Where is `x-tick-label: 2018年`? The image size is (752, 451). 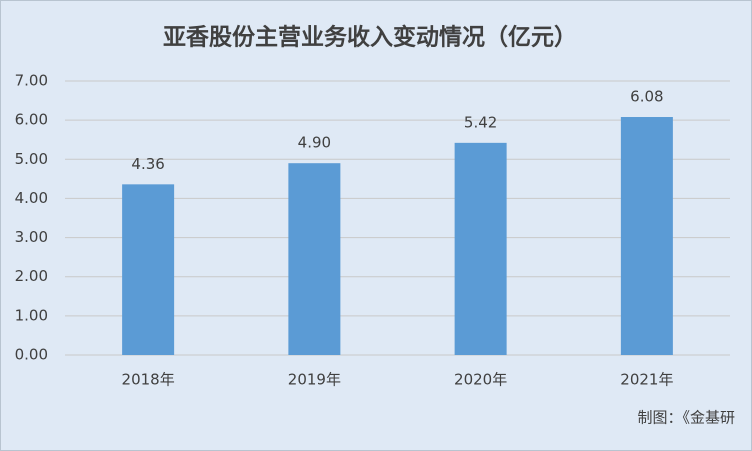 x-tick-label: 2018年 is located at coordinates (148, 380).